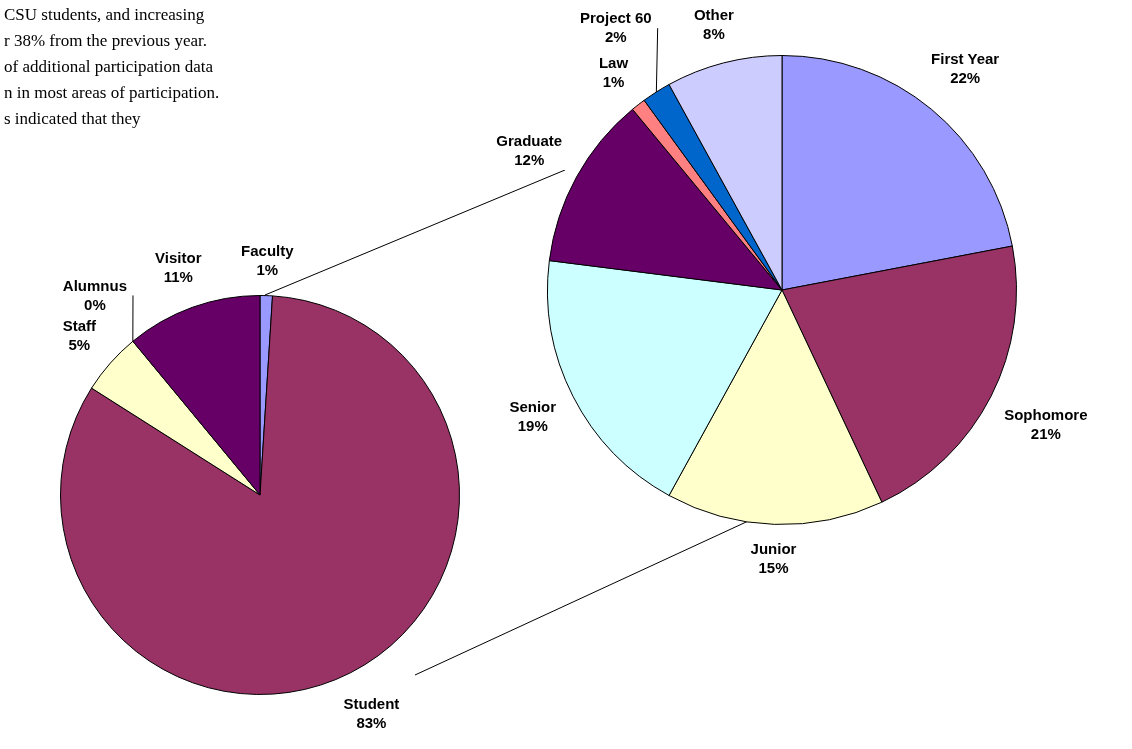 The height and width of the screenshot is (749, 1132). Describe the element at coordinates (714, 34) in the screenshot. I see `data-label: 8%` at that location.